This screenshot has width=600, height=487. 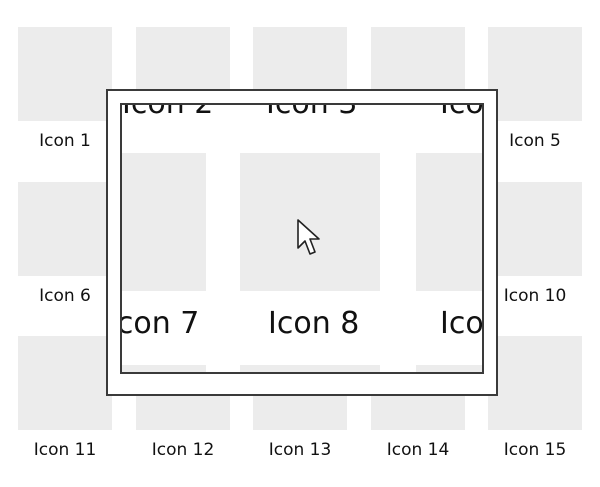 I want to click on icon-label: Icon 10, so click(x=535, y=296).